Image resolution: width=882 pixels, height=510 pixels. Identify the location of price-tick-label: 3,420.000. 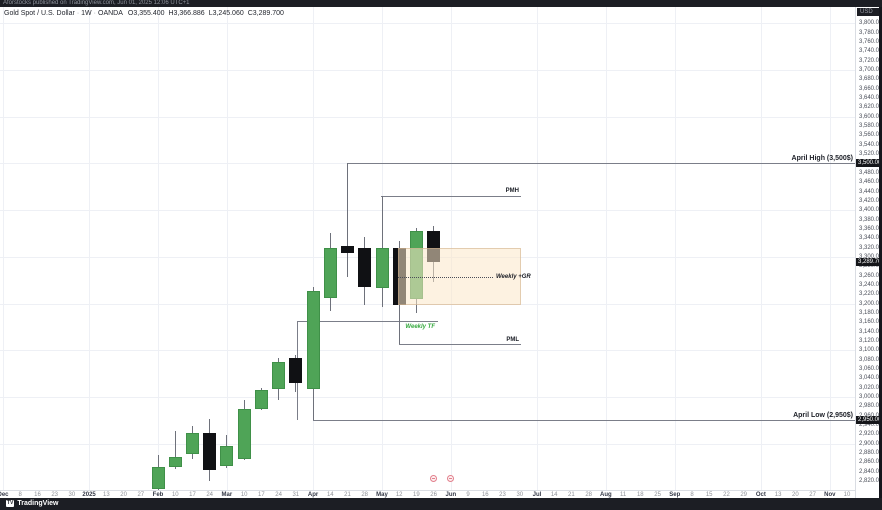
(869, 200).